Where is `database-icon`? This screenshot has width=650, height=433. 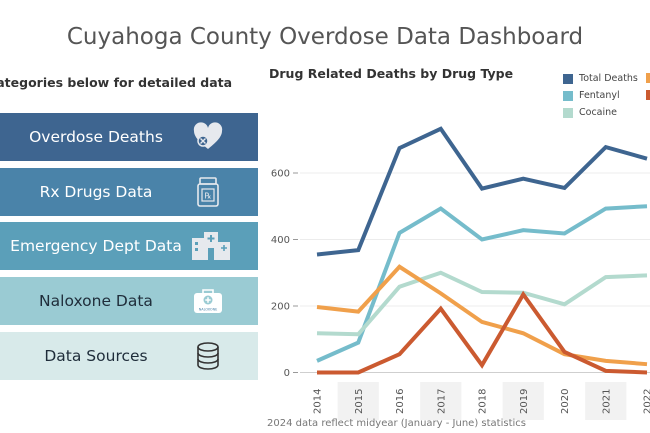
database-icon is located at coordinates (208, 356).